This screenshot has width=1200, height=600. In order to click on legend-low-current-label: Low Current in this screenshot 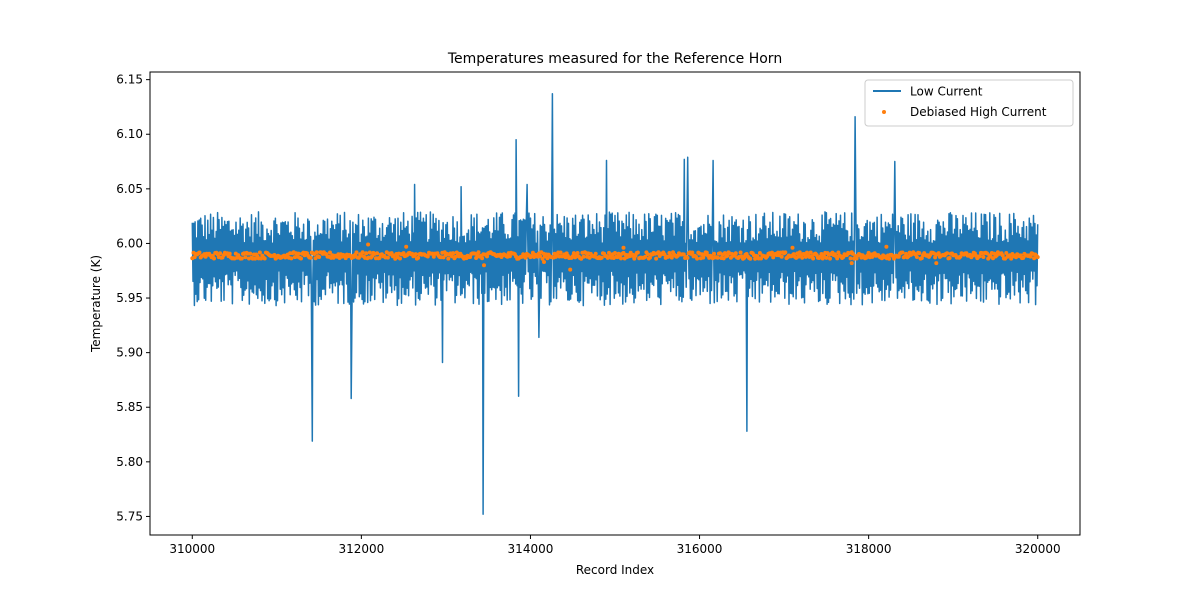, I will do `click(946, 92)`.